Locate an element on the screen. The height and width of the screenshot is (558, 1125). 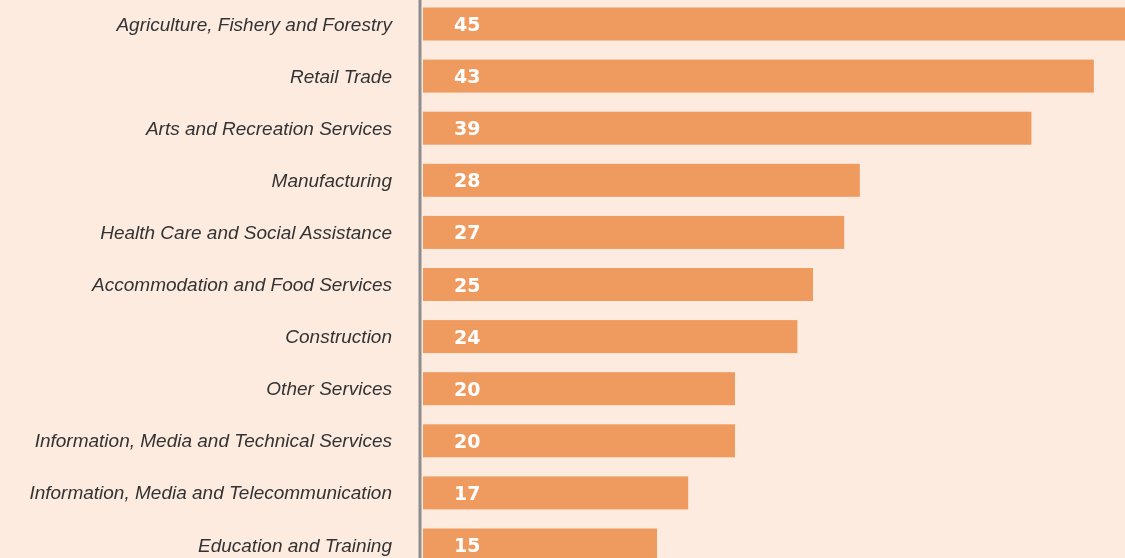
y-tick-label: Education and Training is located at coordinates (295, 545).